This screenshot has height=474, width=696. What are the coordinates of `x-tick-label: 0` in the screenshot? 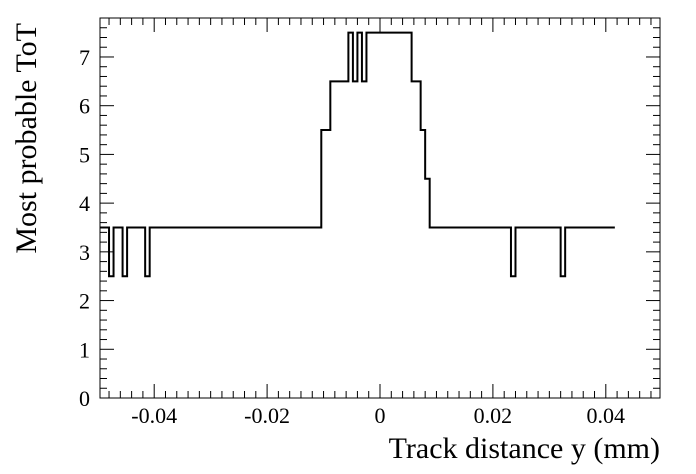 It's located at (380, 415).